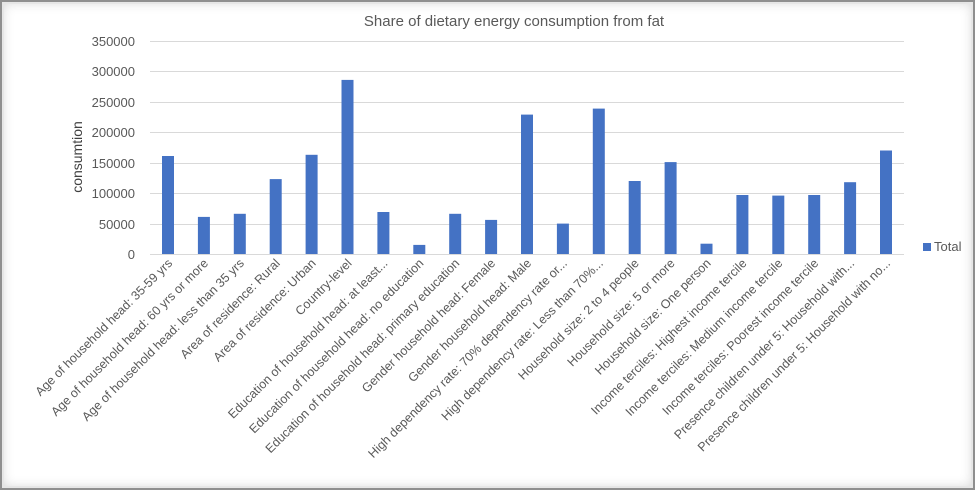 The width and height of the screenshot is (975, 492). What do you see at coordinates (927, 247) in the screenshot?
I see `legend-swatch-total` at bounding box center [927, 247].